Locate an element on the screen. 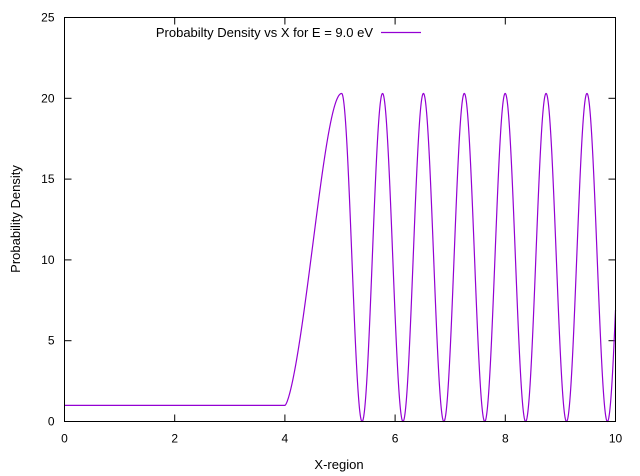 The image size is (640, 476). x-tick-label: 4 is located at coordinates (285, 439).